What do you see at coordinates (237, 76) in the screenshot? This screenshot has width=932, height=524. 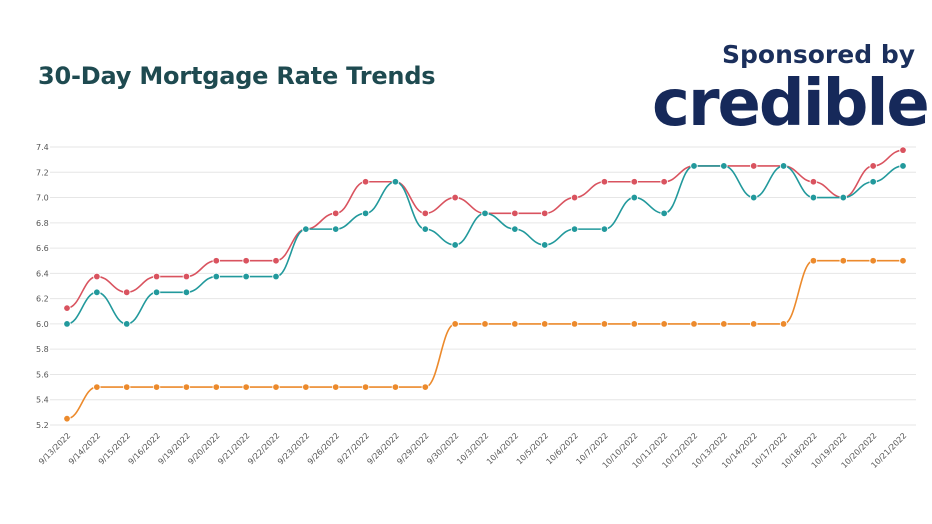 I see `page-title: 30-Day Mortgage Rate Trends` at bounding box center [237, 76].